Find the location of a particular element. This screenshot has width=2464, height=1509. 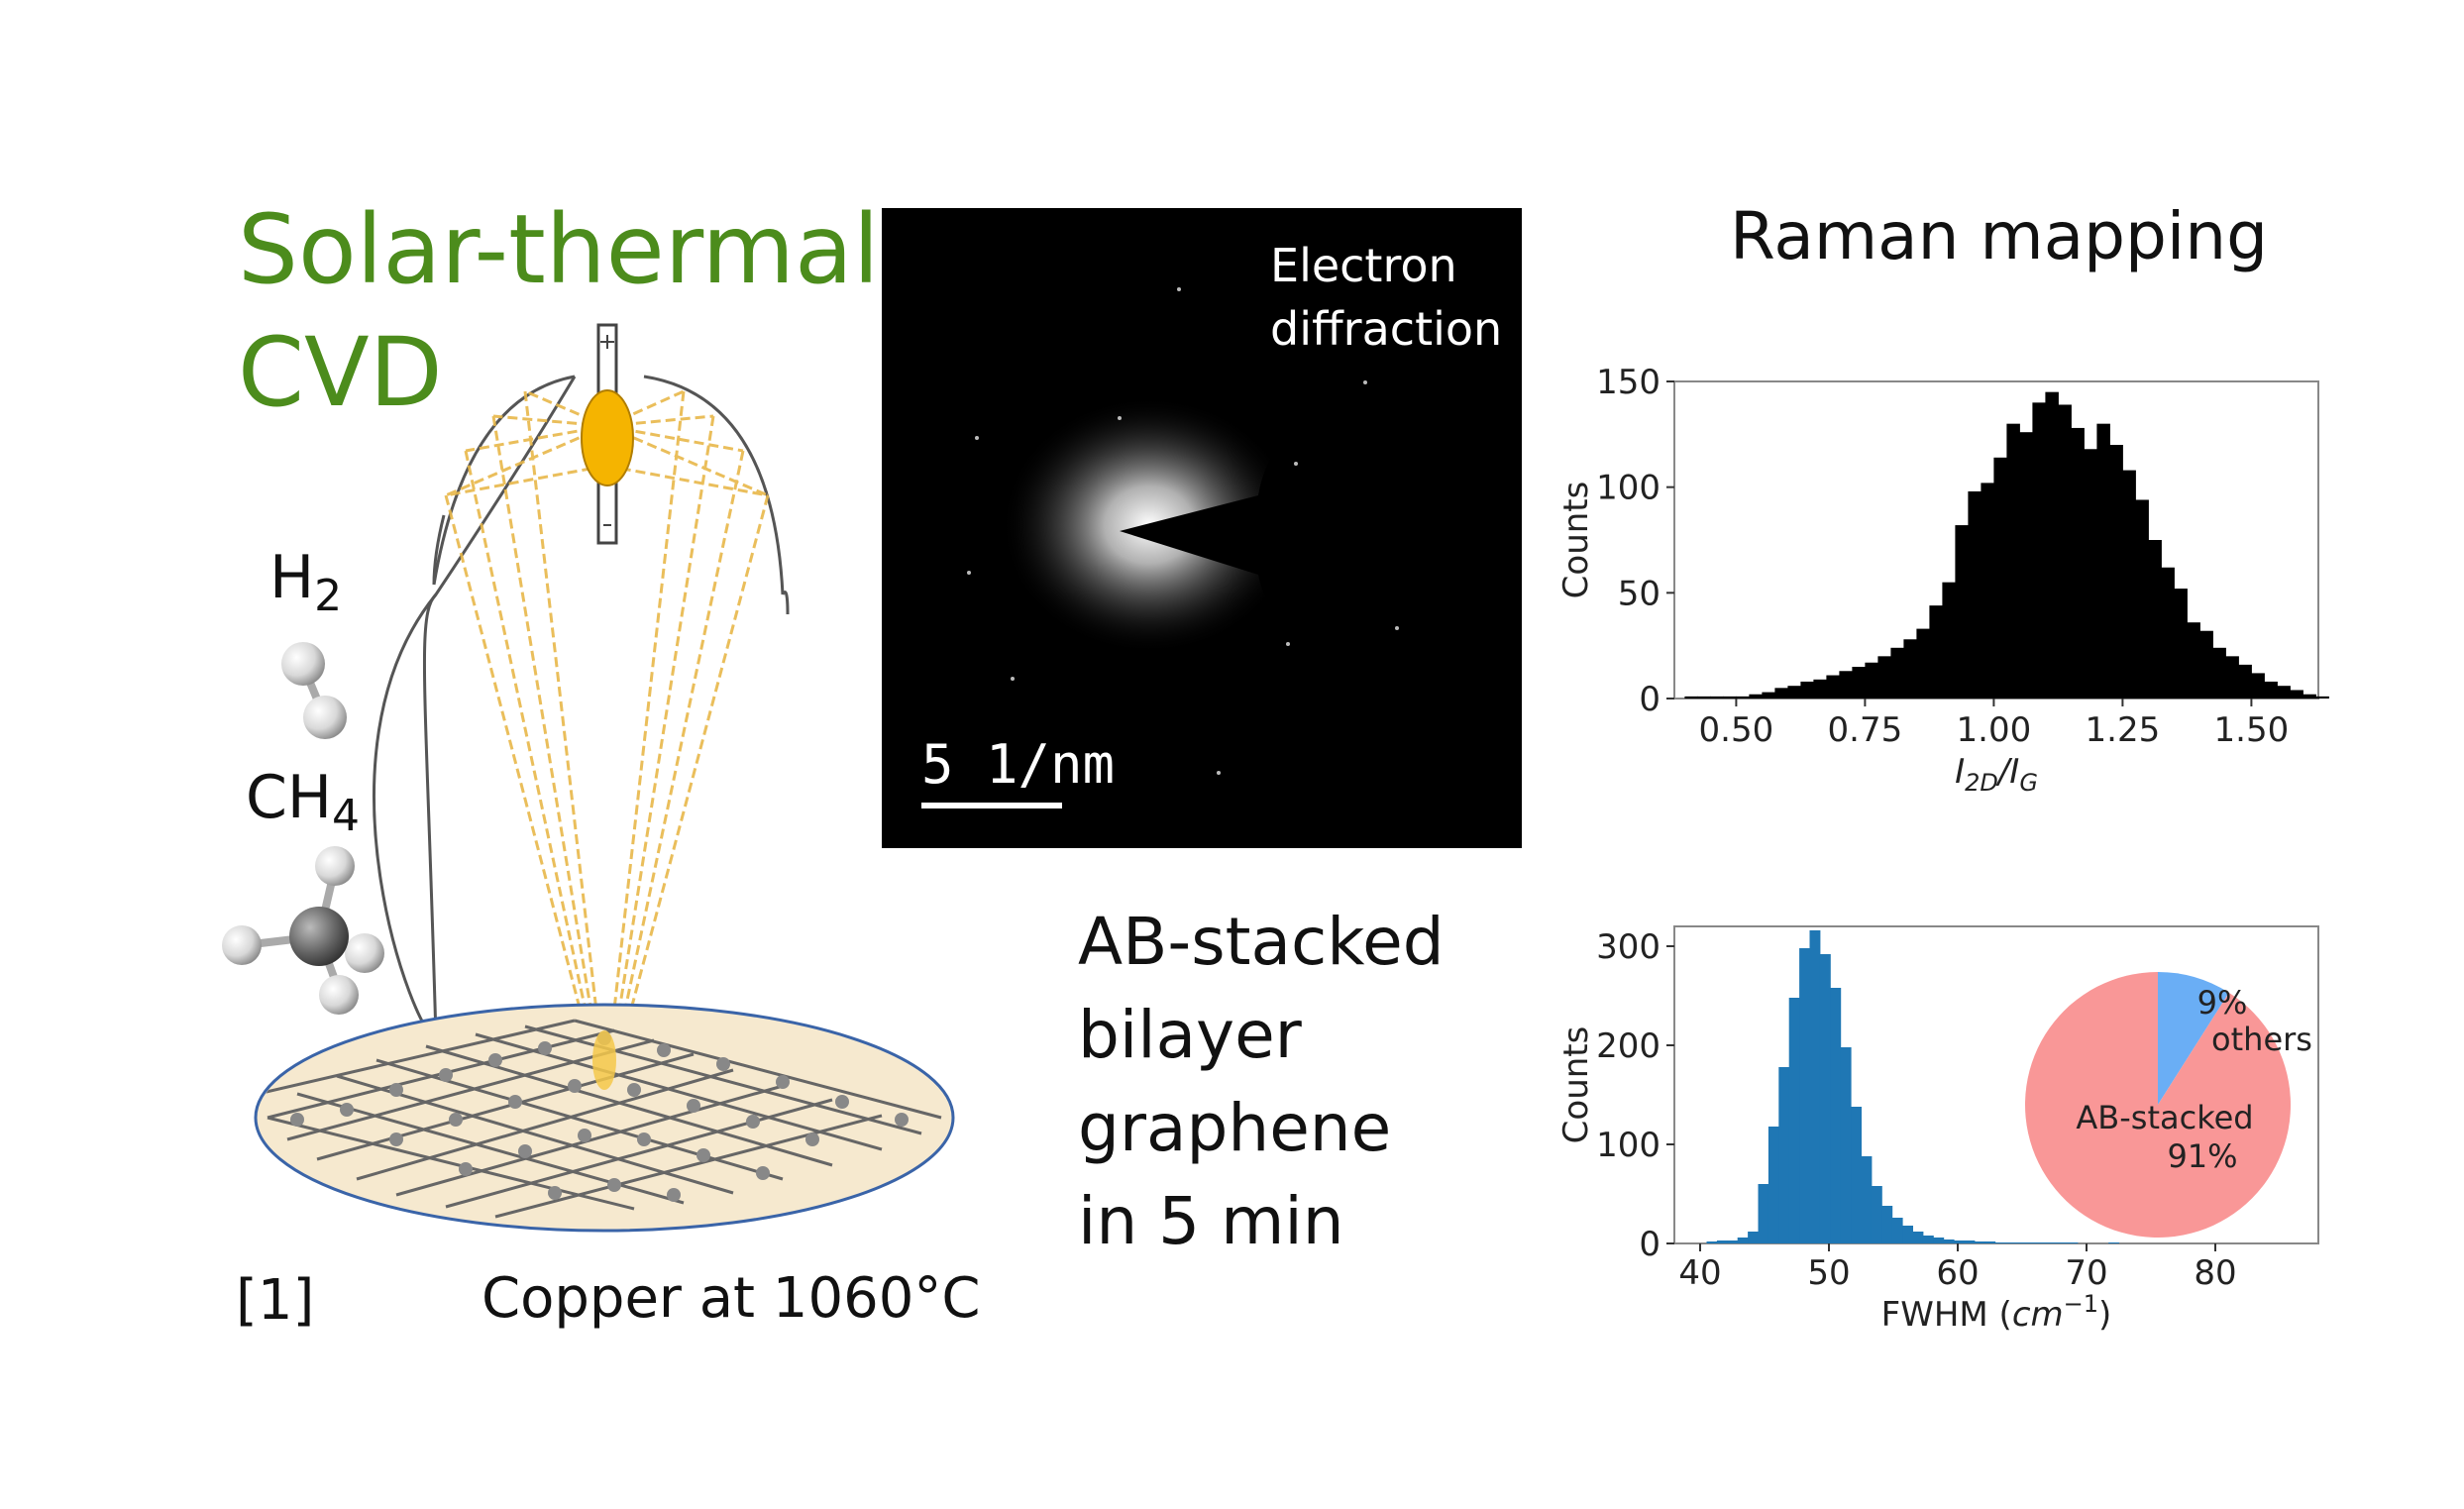

pie-slice-ab-stacked is located at coordinates (2158, 1105).